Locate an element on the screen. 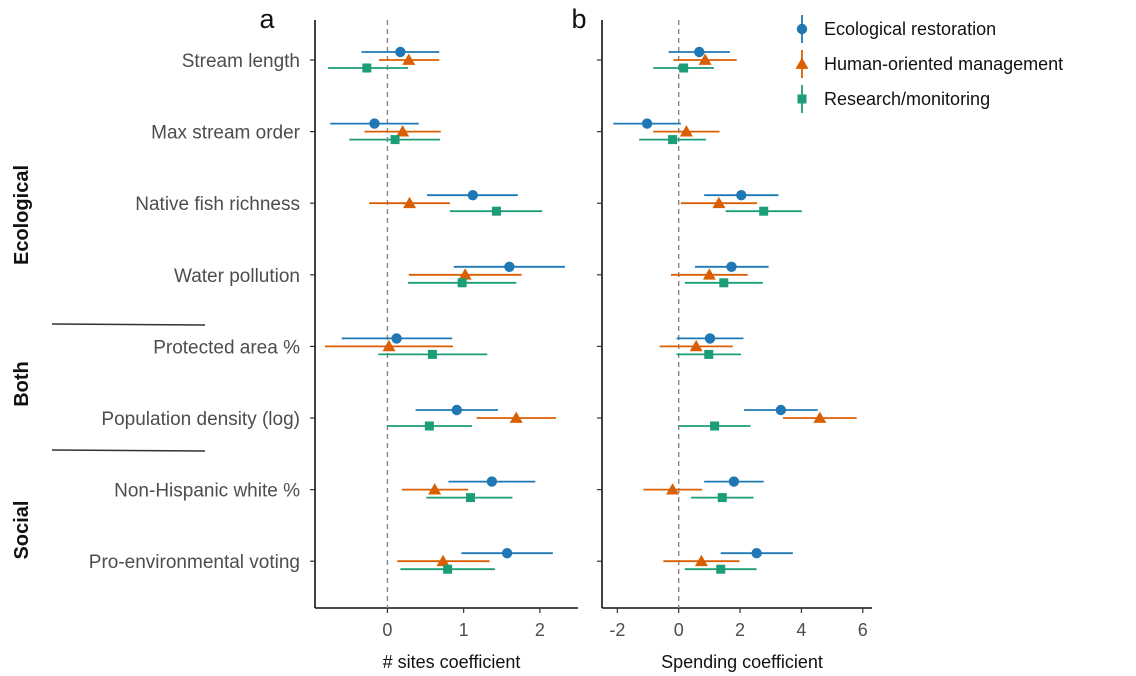 The width and height of the screenshot is (1136, 676). series-human-oriented-management is located at coordinates (750, 310).